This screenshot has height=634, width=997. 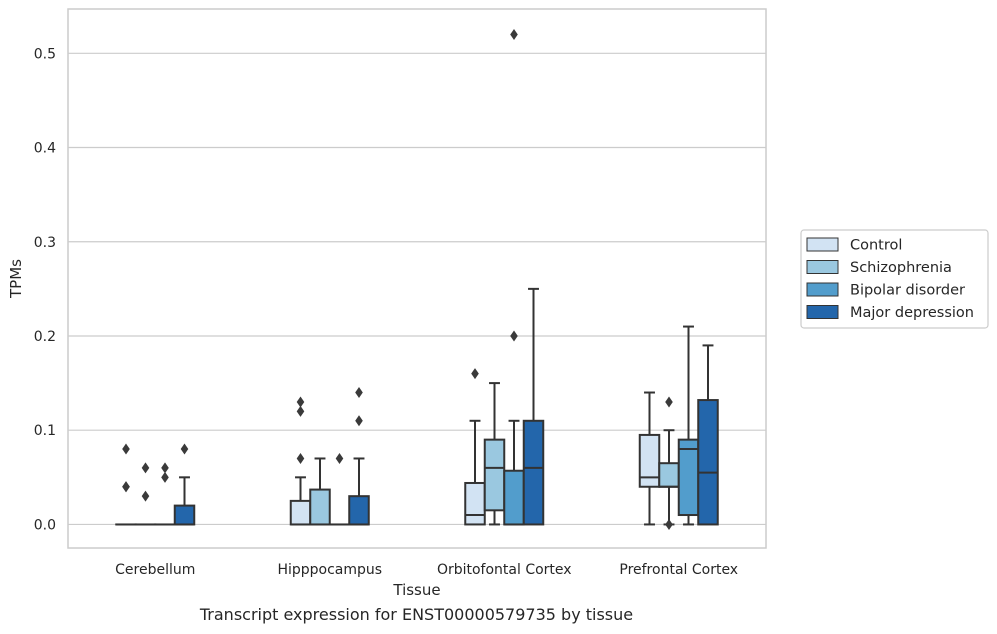 I want to click on y-tick-label: 0.1, so click(x=45, y=431).